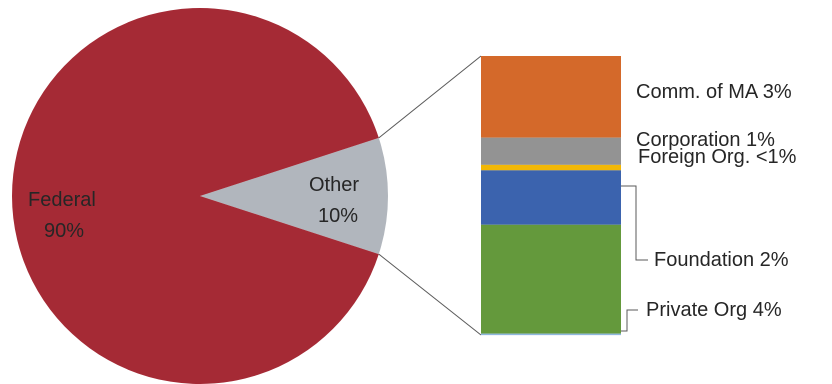  I want to click on pie-label-other-value: 10%, so click(338, 216).